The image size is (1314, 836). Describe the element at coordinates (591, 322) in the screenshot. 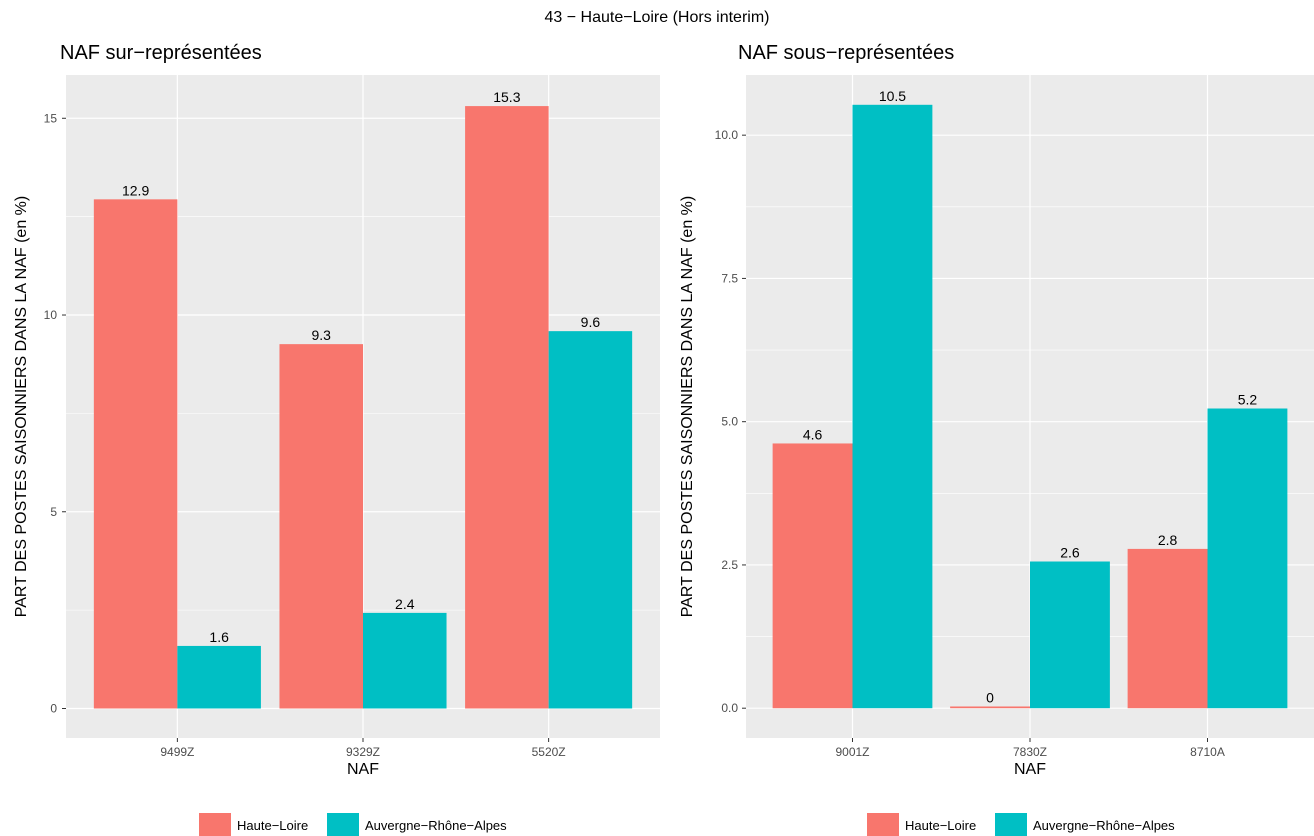

I see `data-label: 9.6` at that location.